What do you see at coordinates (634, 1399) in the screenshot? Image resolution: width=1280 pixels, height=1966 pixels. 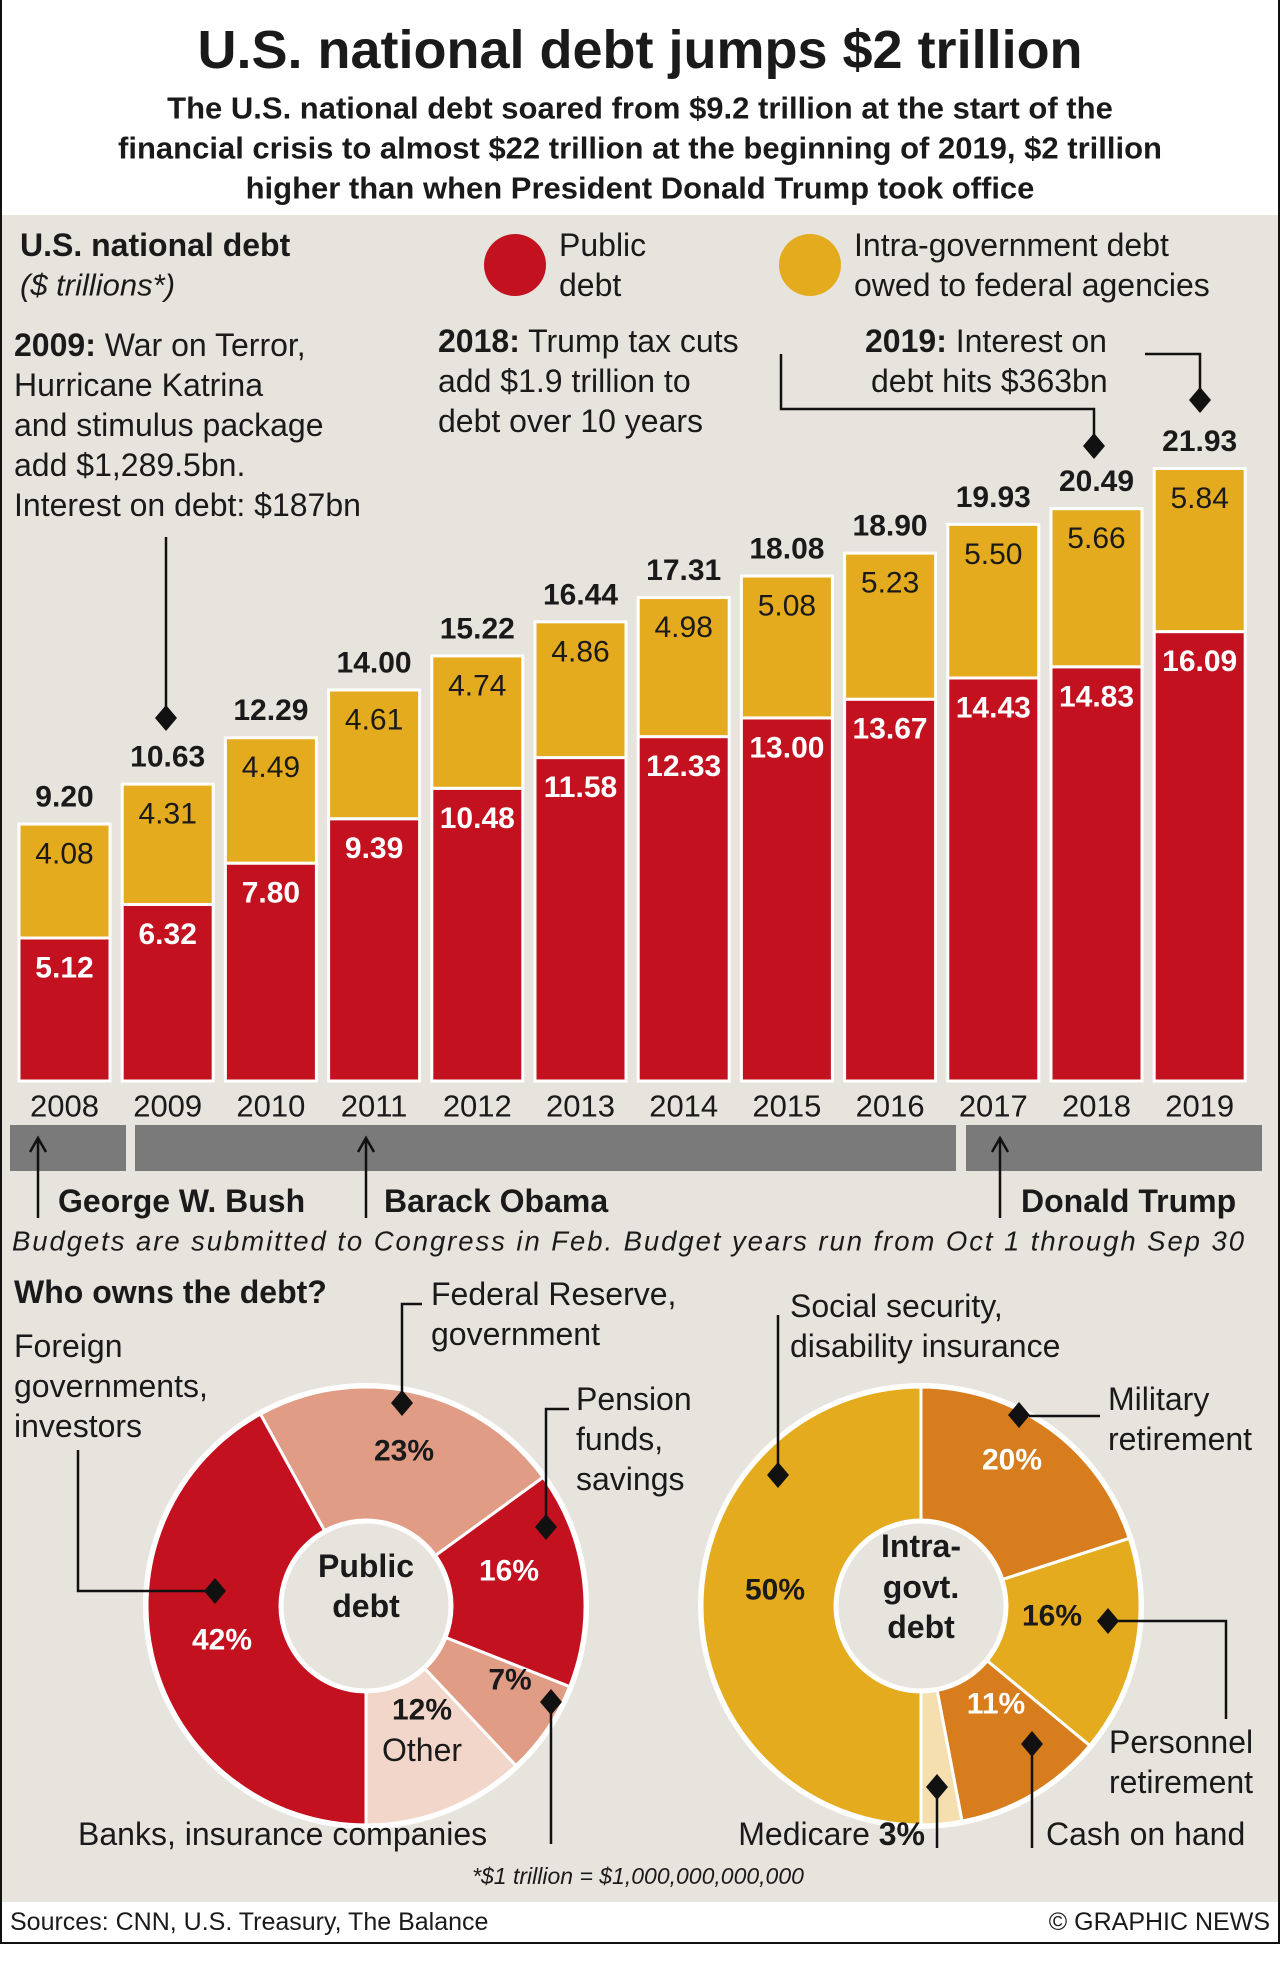 I see `label-pension: Pension` at bounding box center [634, 1399].